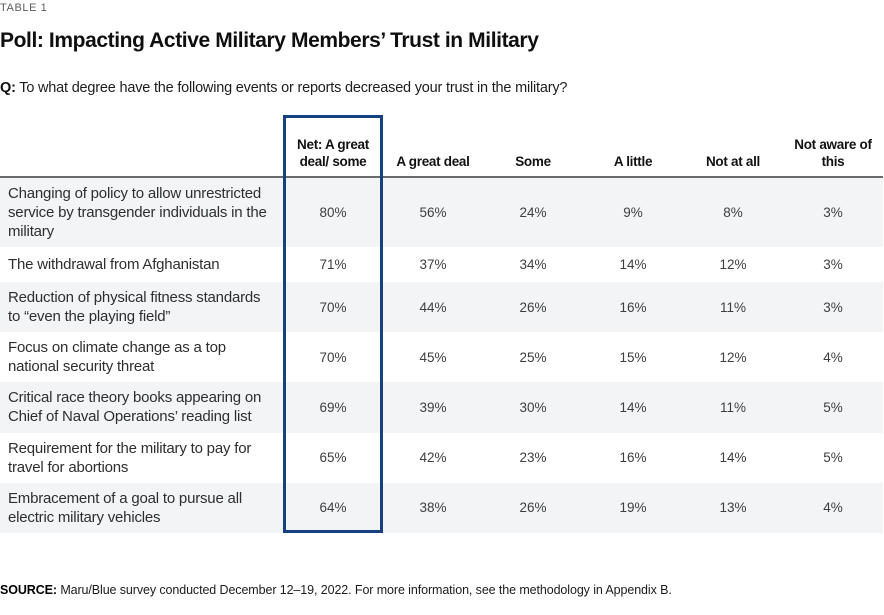 The height and width of the screenshot is (615, 884). What do you see at coordinates (333, 508) in the screenshot?
I see `value-cell: 64%` at bounding box center [333, 508].